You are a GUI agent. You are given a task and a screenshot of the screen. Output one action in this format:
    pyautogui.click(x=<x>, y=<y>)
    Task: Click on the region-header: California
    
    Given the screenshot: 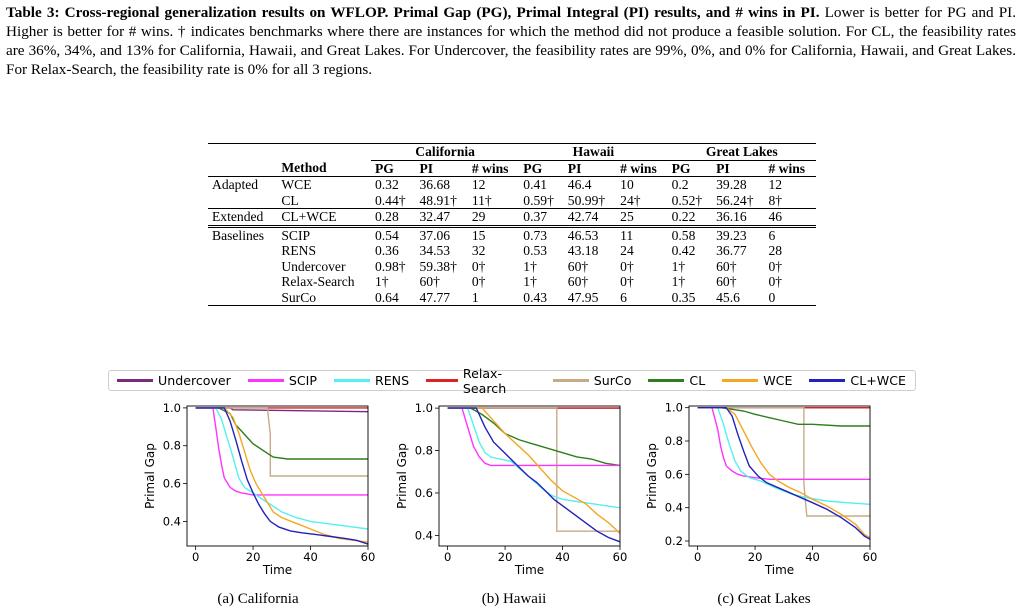 What is the action you would take?
    pyautogui.click(x=445, y=152)
    